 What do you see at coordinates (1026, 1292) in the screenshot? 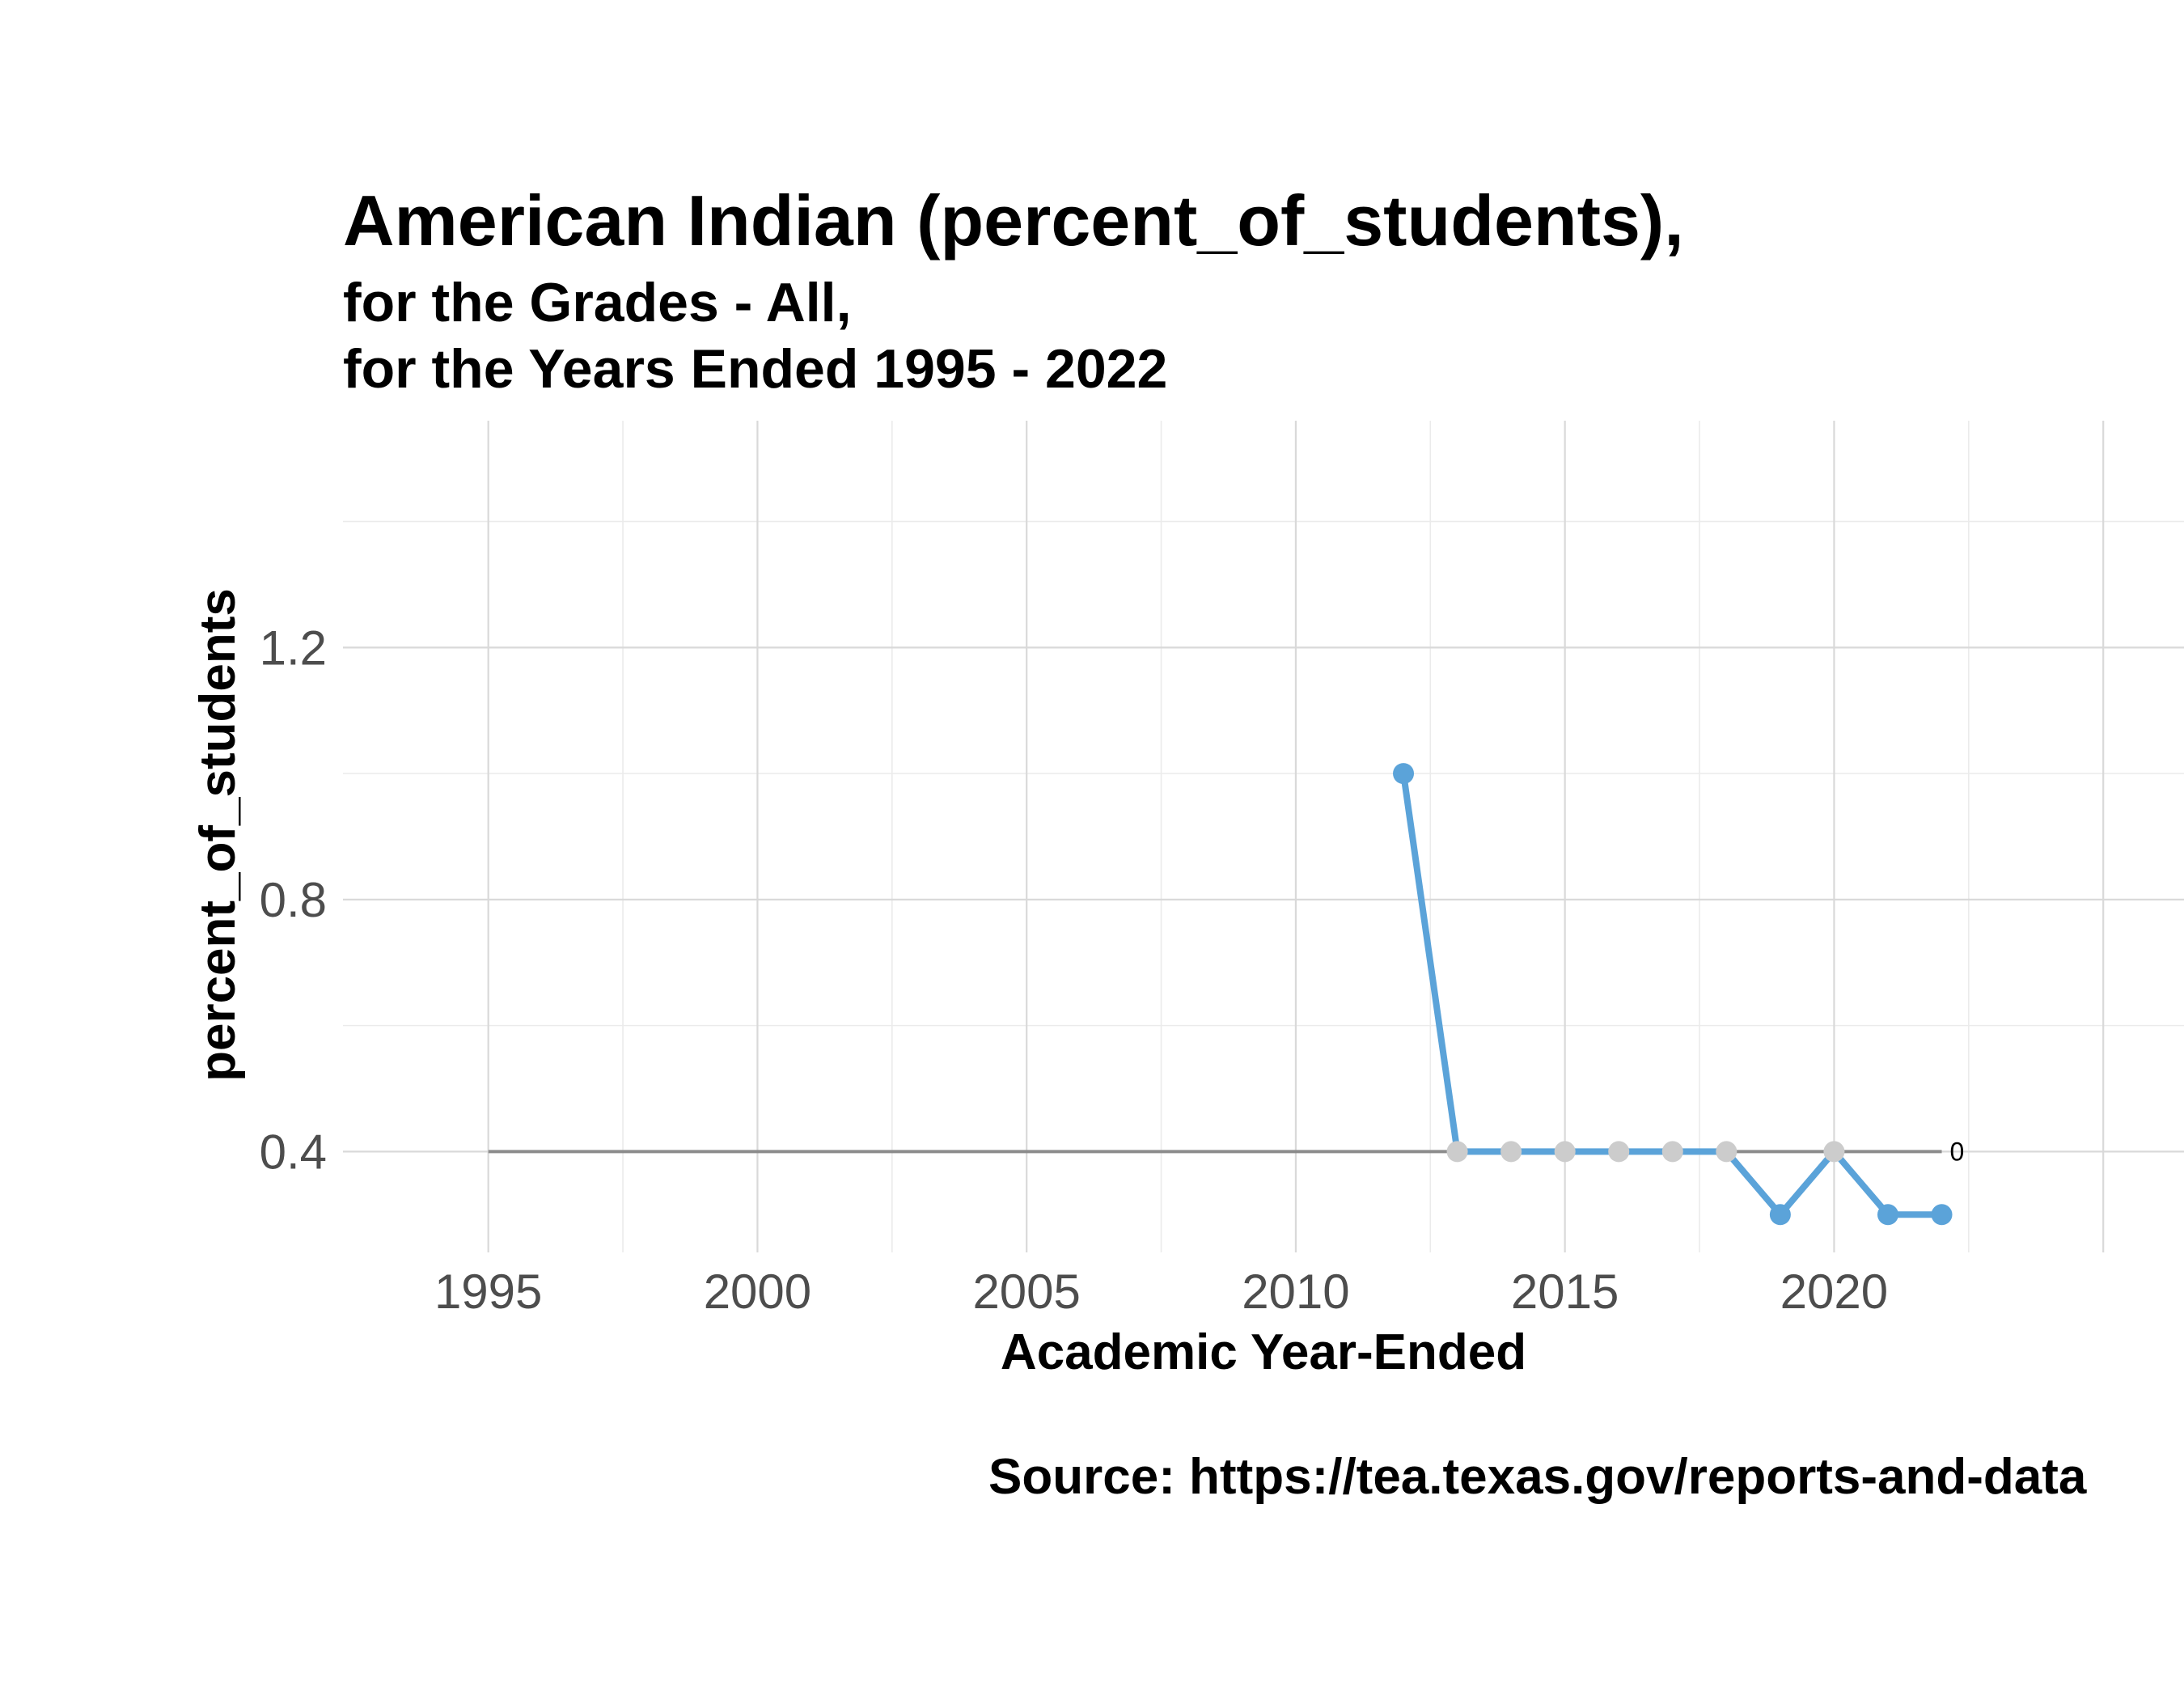
I see `x-tick-label: 2005` at bounding box center [1026, 1292].